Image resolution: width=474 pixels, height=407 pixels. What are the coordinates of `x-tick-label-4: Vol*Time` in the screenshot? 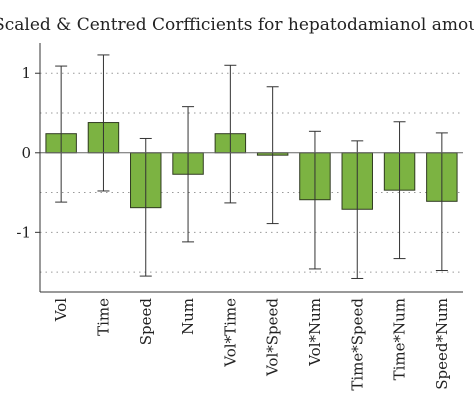 It's located at (230, 333).